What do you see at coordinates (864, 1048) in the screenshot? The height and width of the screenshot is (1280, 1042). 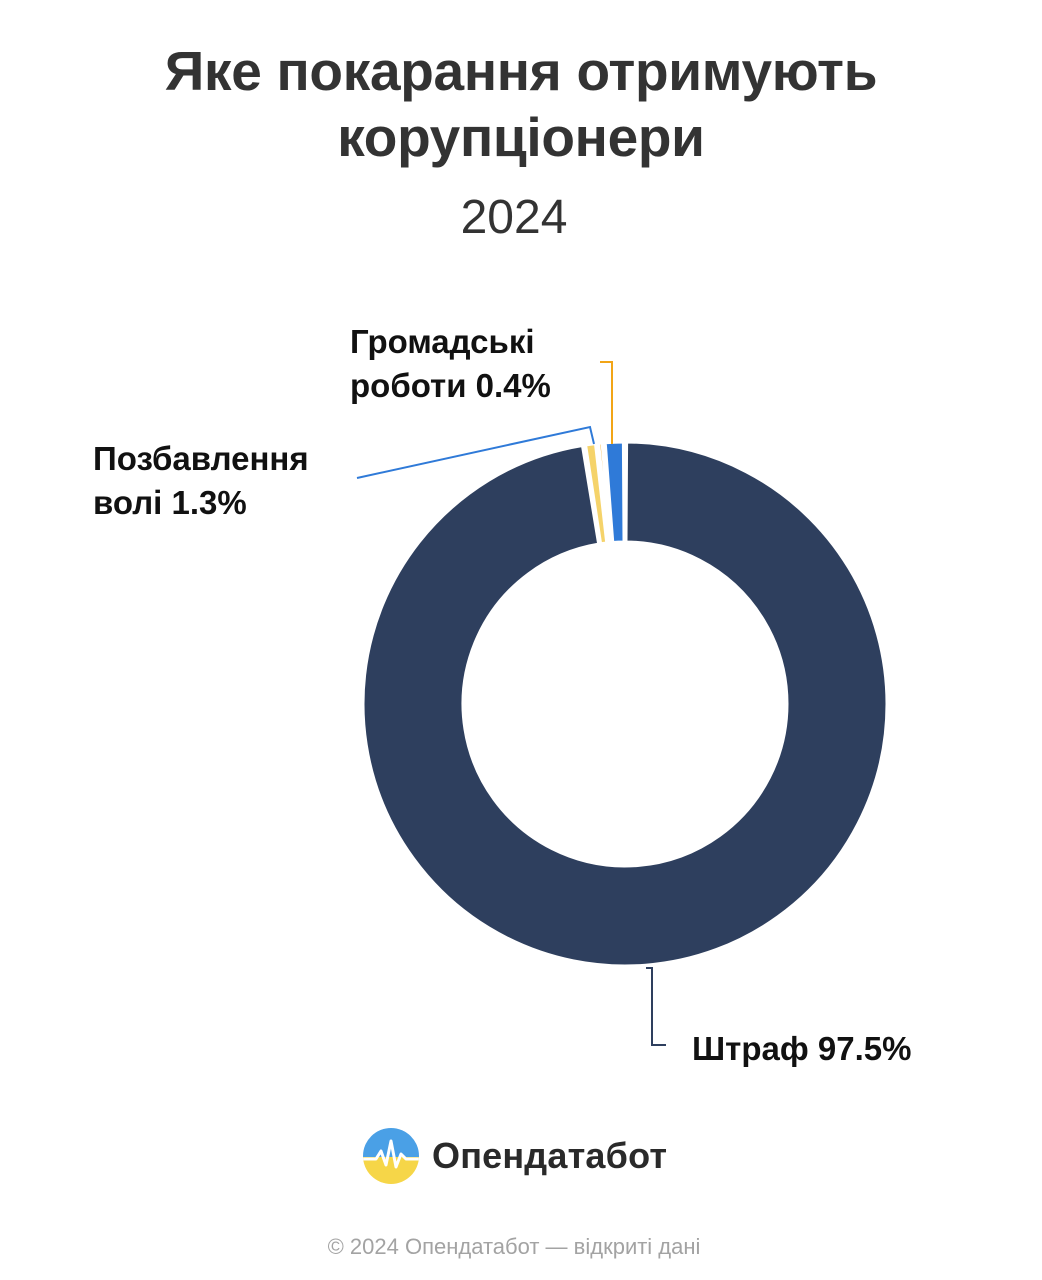 I see `slice-value-fine: 97.5%` at bounding box center [864, 1048].